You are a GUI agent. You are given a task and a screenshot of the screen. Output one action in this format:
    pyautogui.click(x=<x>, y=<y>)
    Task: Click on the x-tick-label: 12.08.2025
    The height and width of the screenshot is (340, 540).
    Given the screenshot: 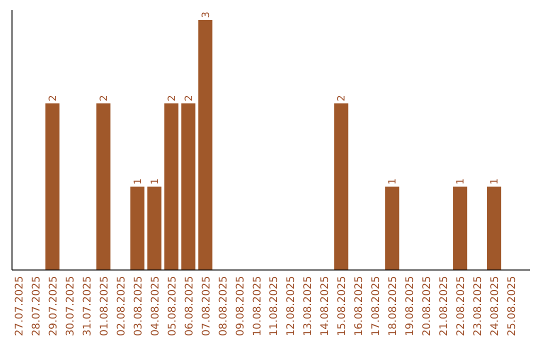 What is the action you would take?
    pyautogui.click(x=291, y=306)
    